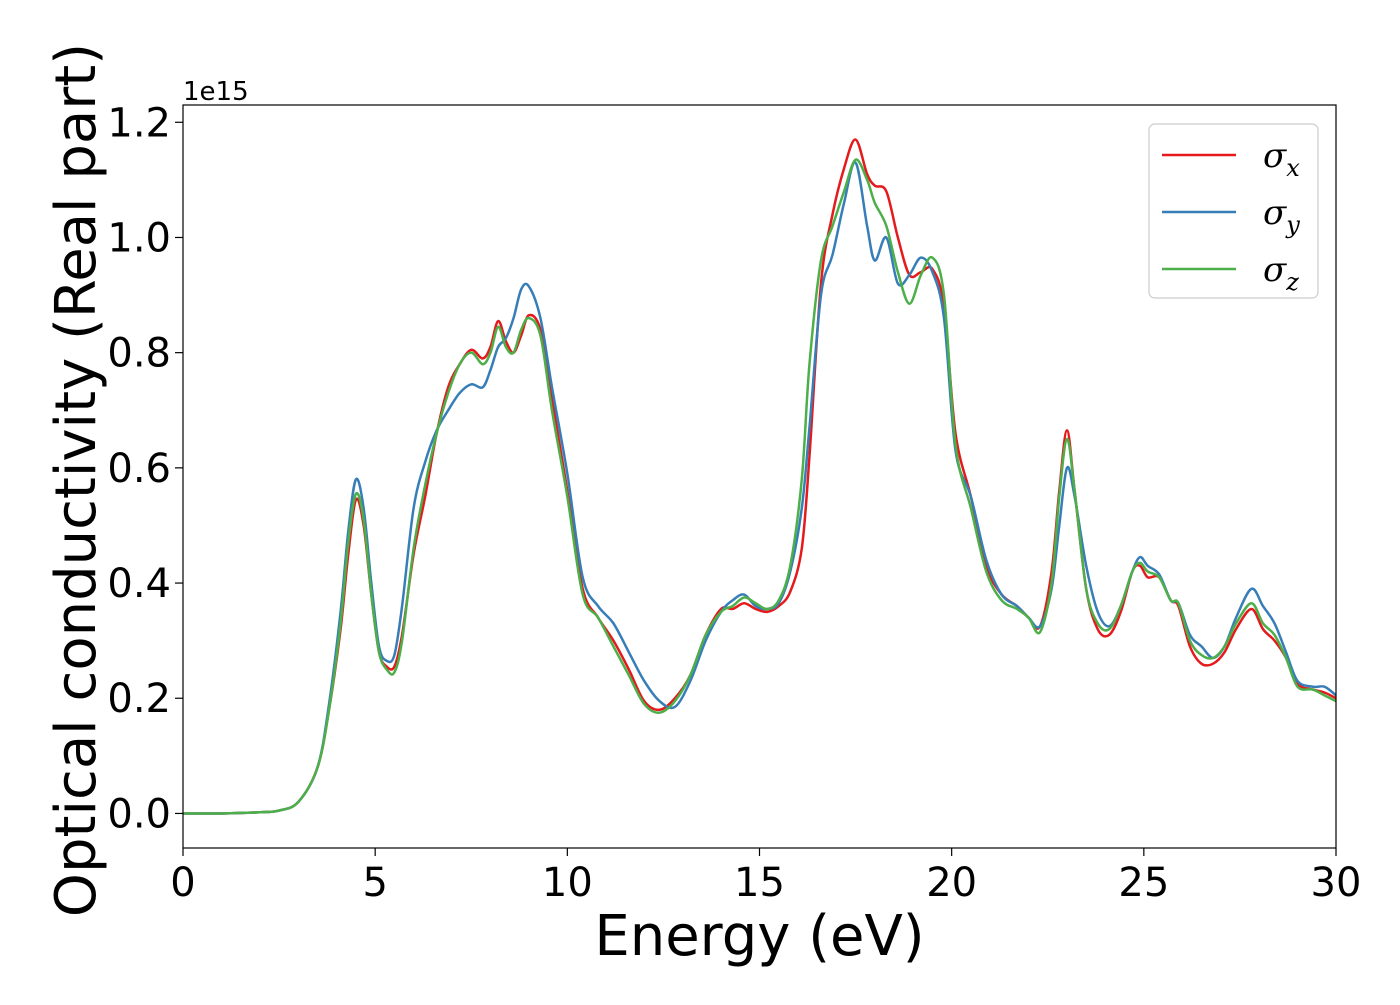  I want to click on y-tick-label: 0.6, so click(139, 469).